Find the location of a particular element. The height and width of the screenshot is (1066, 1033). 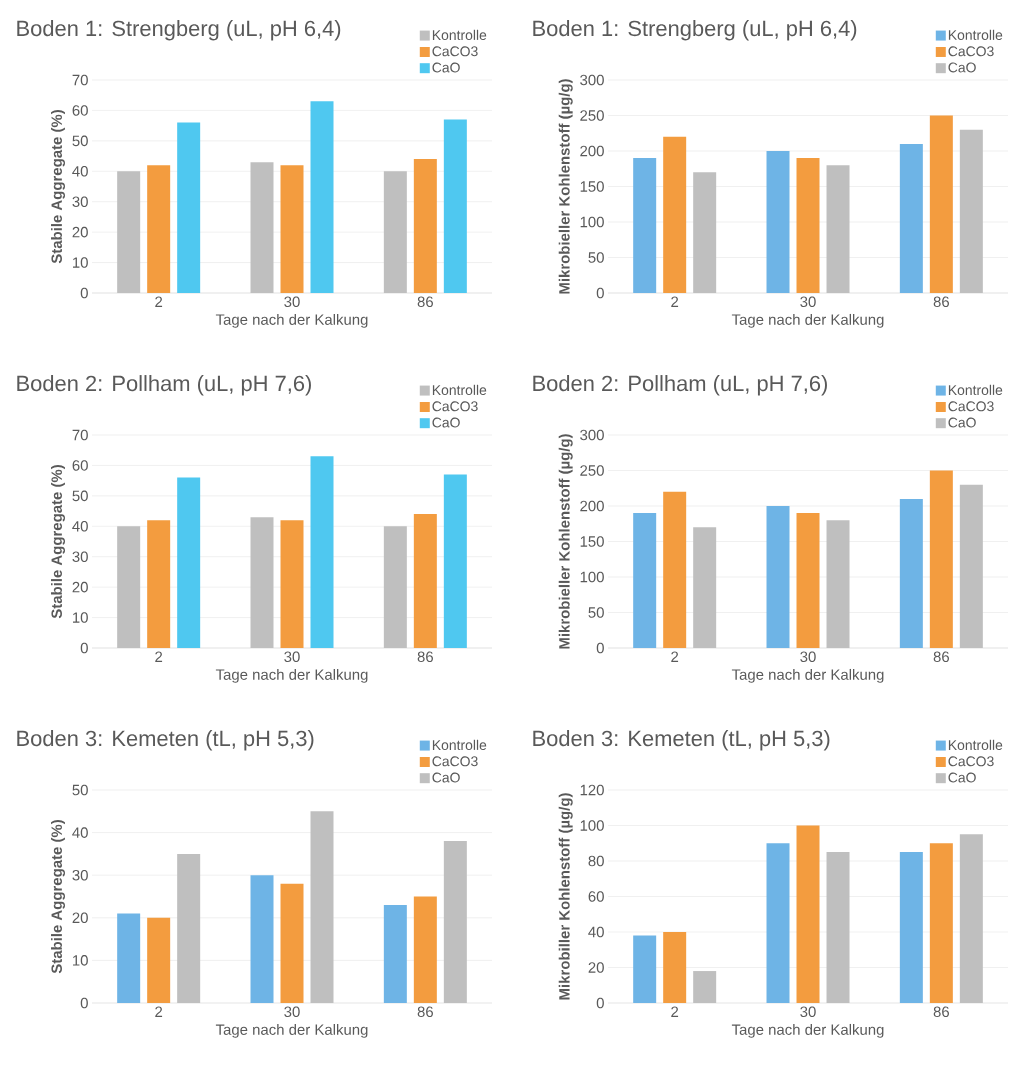

y-tick-label: 250 is located at coordinates (592, 115).